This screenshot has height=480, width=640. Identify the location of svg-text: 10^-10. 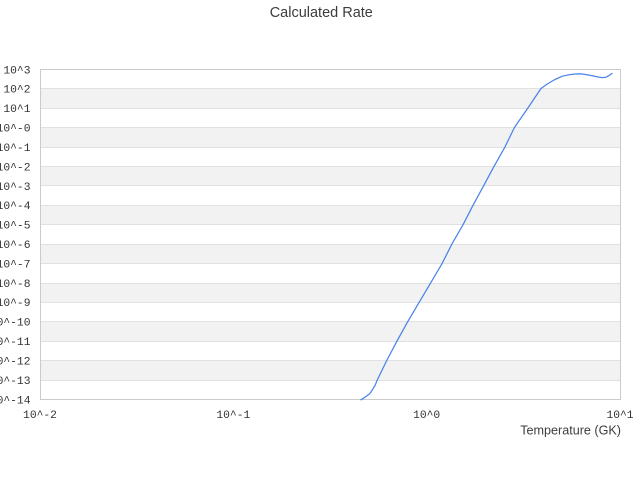
(15, 324).